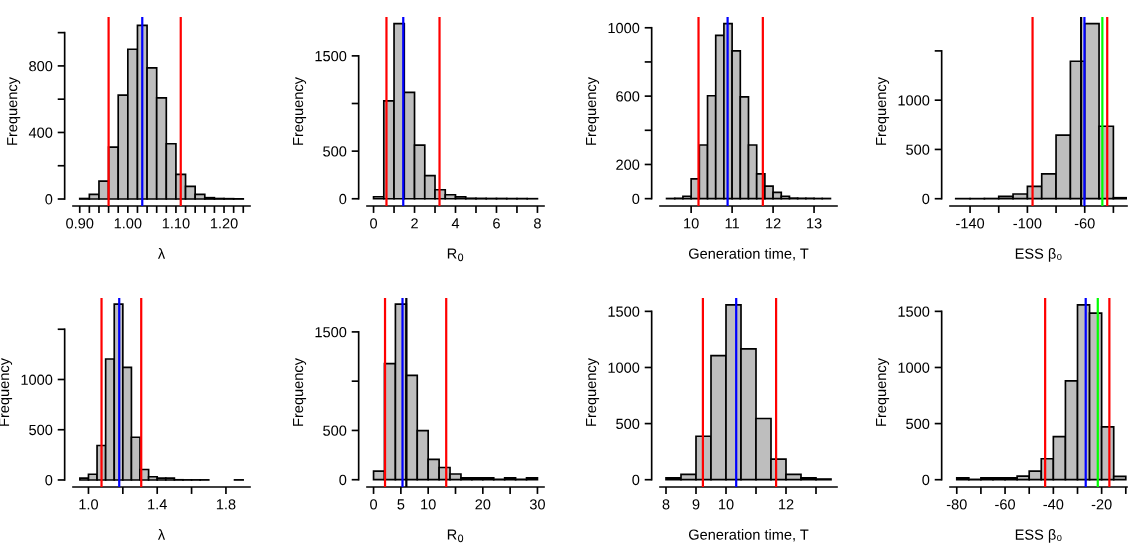  I want to click on x-tick-label: 5, so click(401, 504).